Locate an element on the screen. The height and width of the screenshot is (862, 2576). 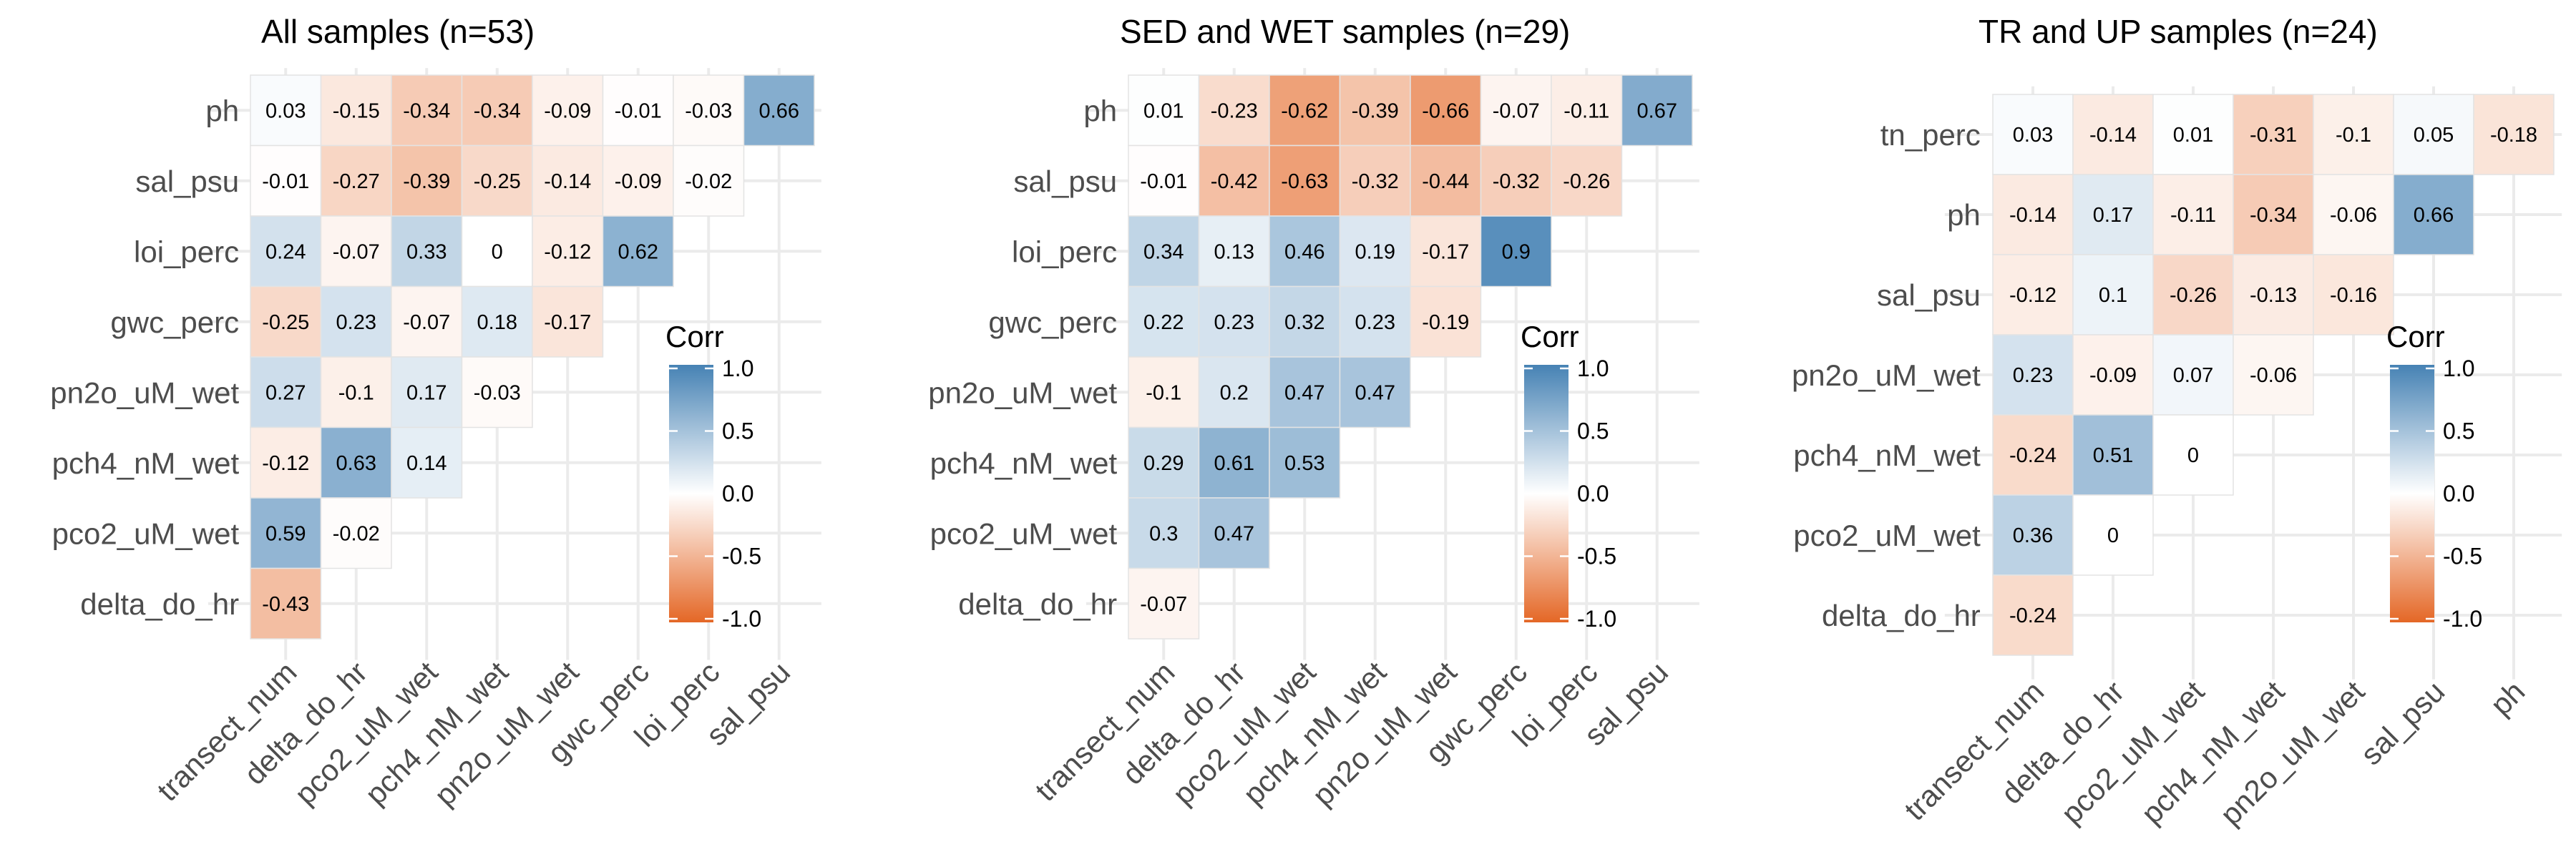
x-tick-label: pch4_nM_wet is located at coordinates (2212, 752).